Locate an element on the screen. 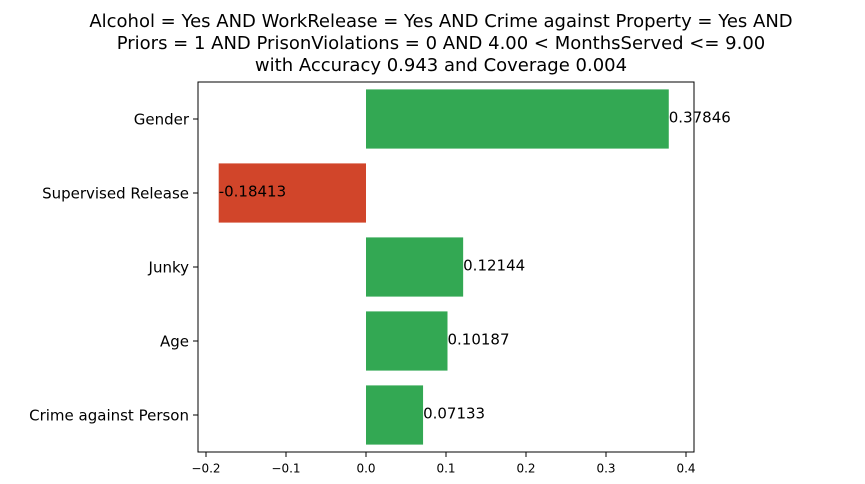 This screenshot has height=484, width=865. x-tick-label-5: 0.3 is located at coordinates (605, 469).